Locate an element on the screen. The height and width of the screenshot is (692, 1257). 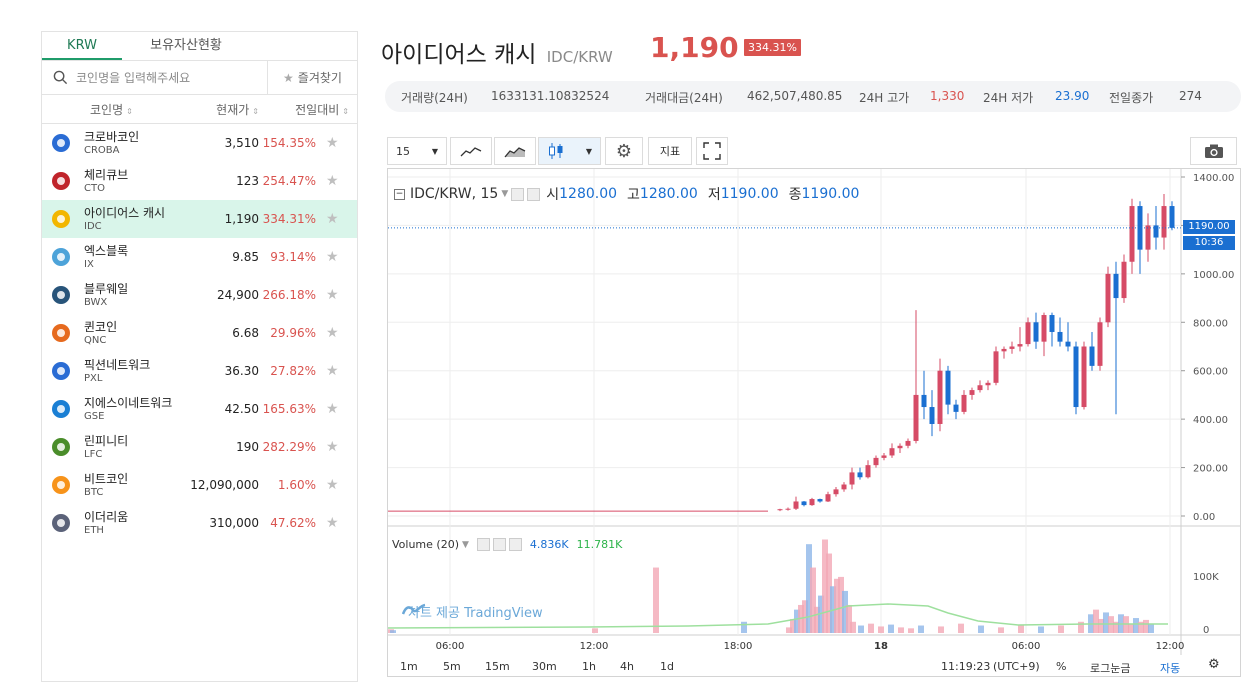
coin-row: 퀸코인 QNC 6.68 29.96% ★ is located at coordinates (199, 333).